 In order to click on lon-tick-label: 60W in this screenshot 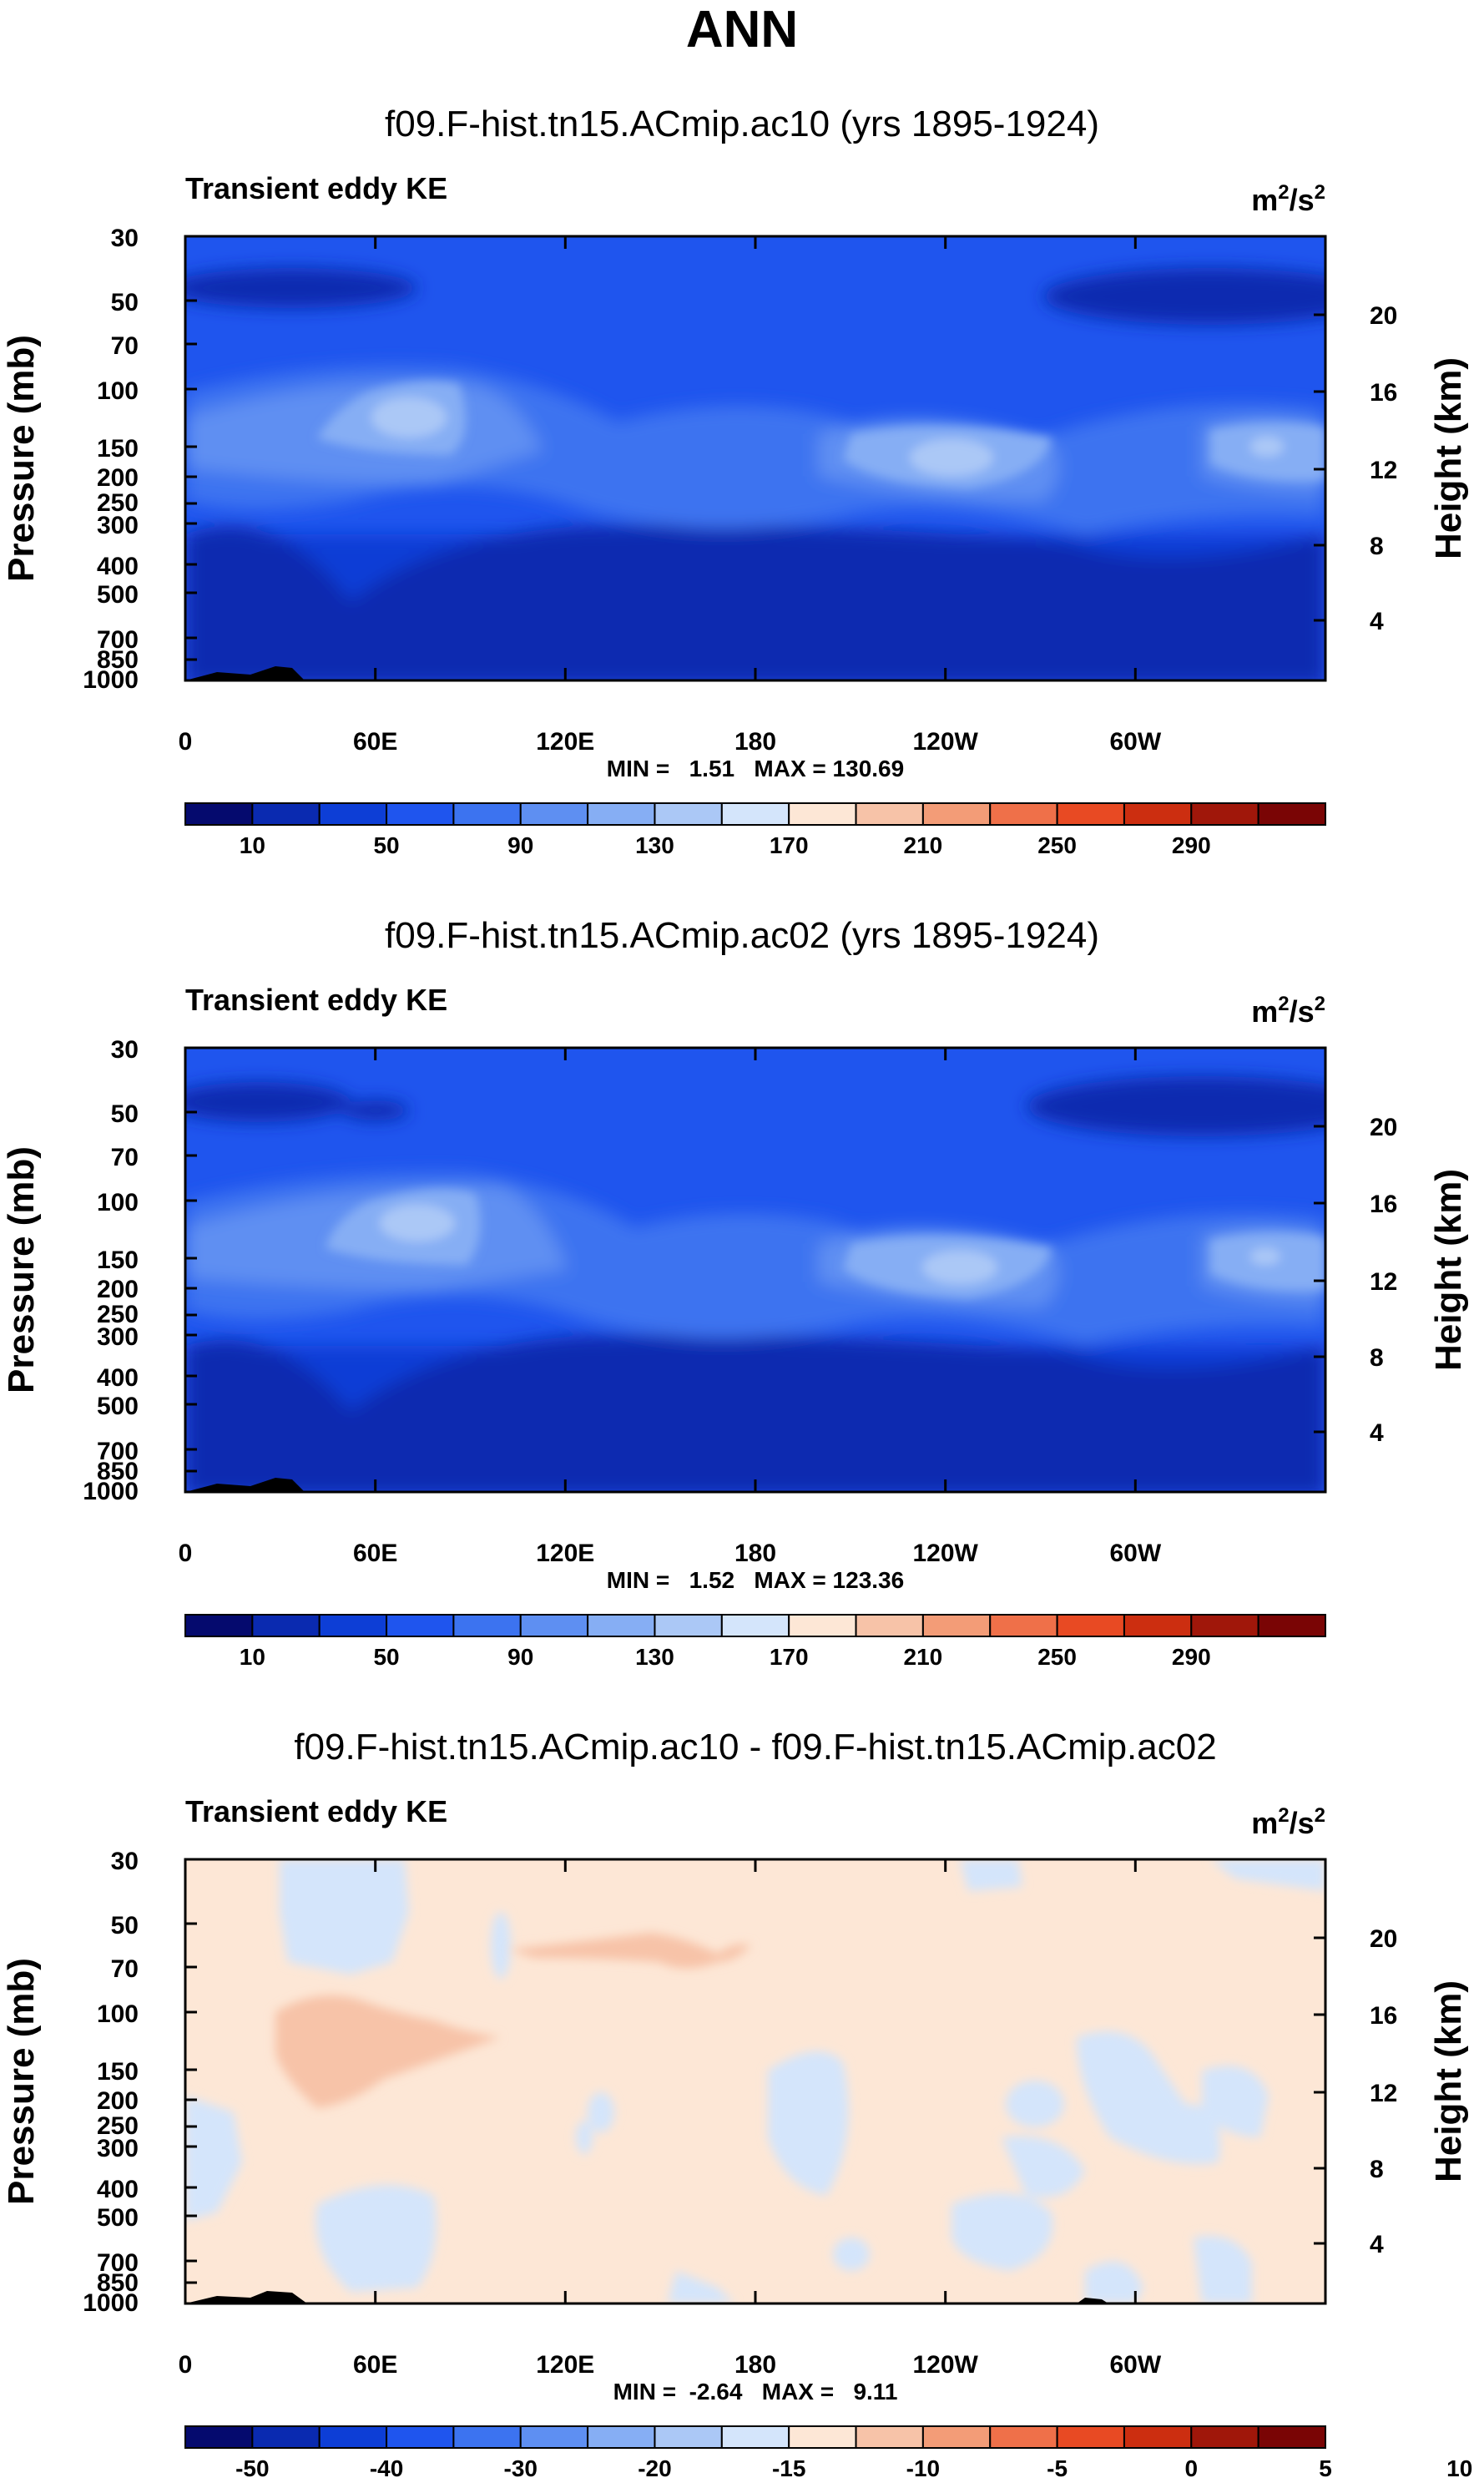, I will do `click(1135, 2365)`.